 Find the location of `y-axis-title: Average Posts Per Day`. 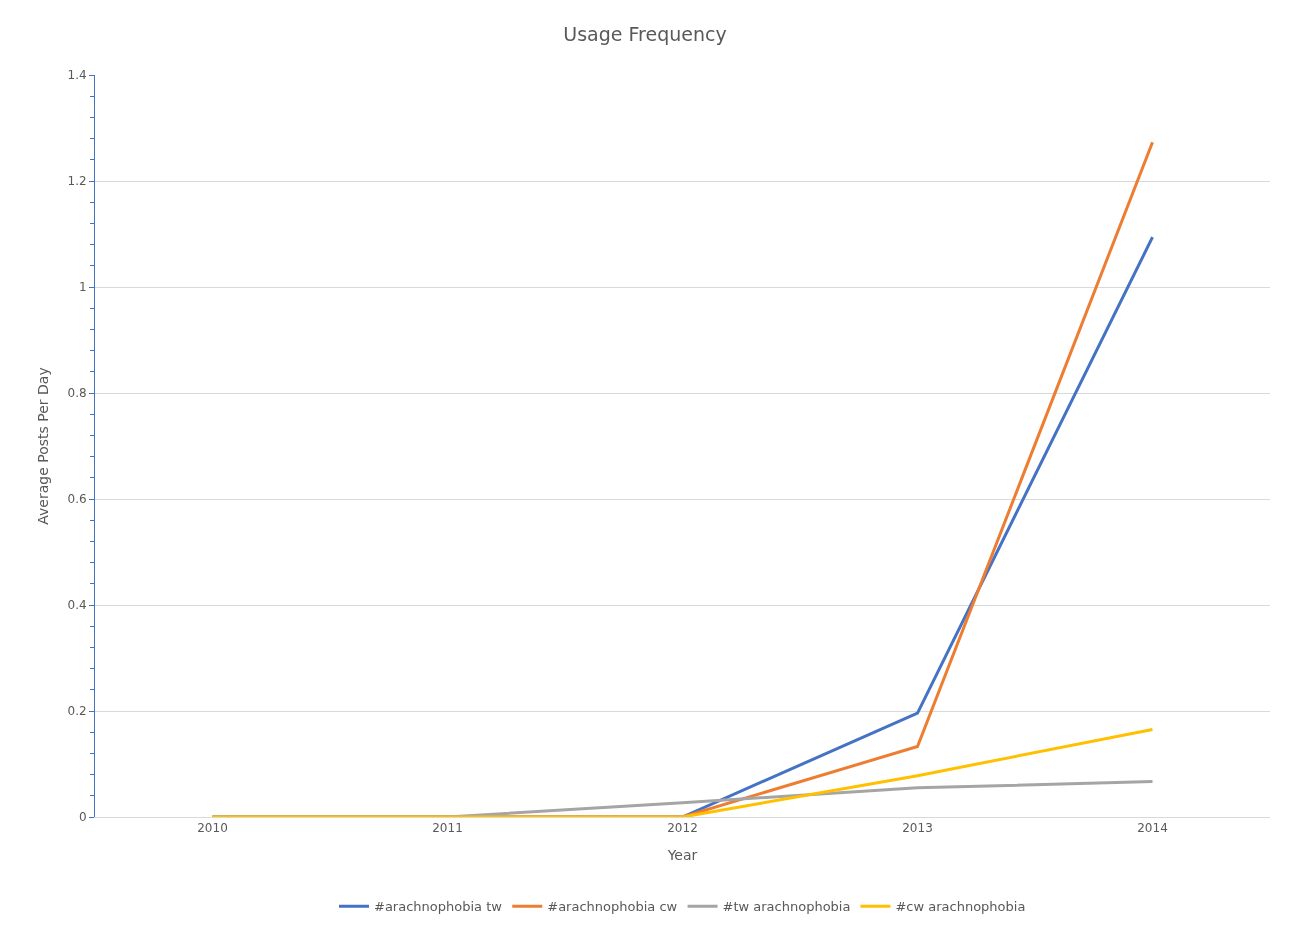

y-axis-title: Average Posts Per Day is located at coordinates (43, 446).